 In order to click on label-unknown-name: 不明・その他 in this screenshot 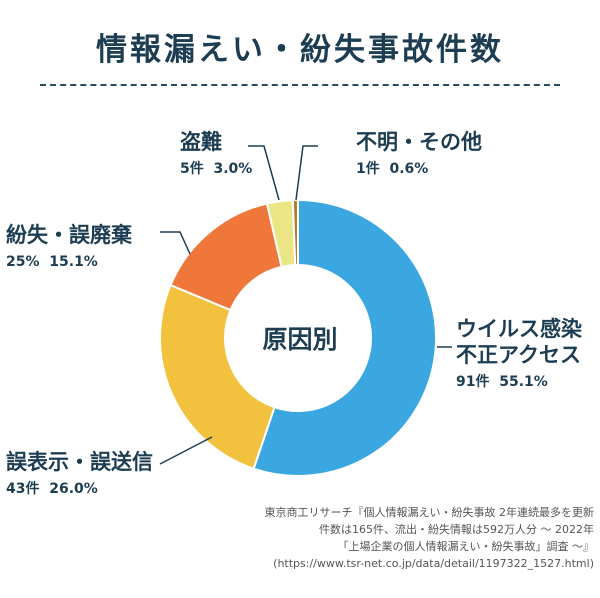, I will do `click(419, 142)`.